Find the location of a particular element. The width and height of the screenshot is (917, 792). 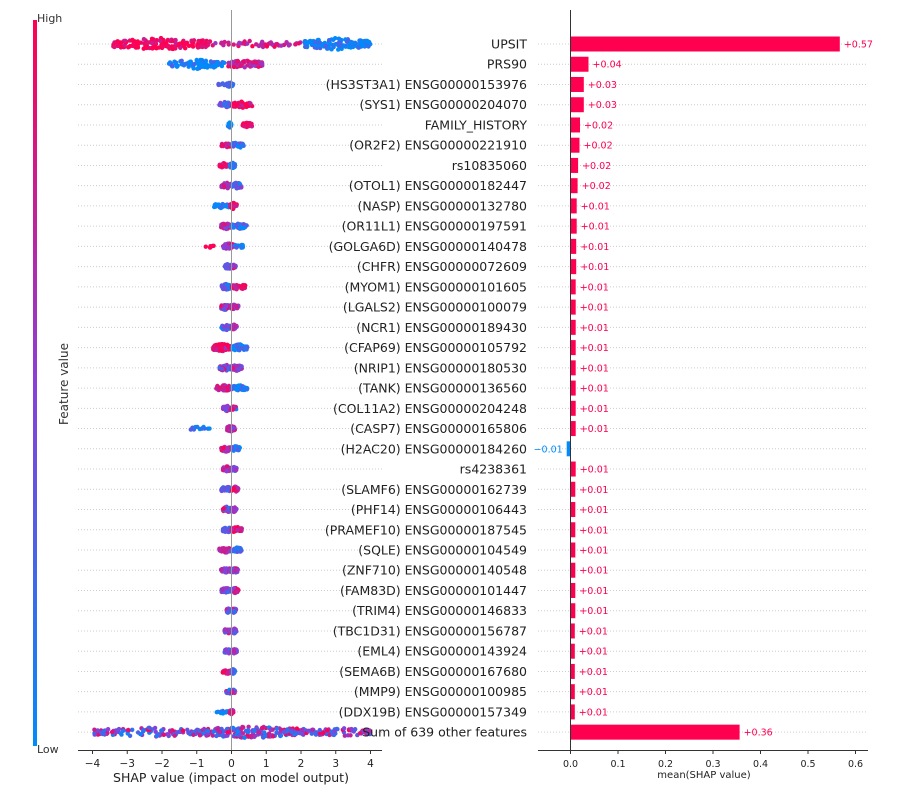

feature-label: (SYS1) ENSG00000204070 is located at coordinates (443, 104).